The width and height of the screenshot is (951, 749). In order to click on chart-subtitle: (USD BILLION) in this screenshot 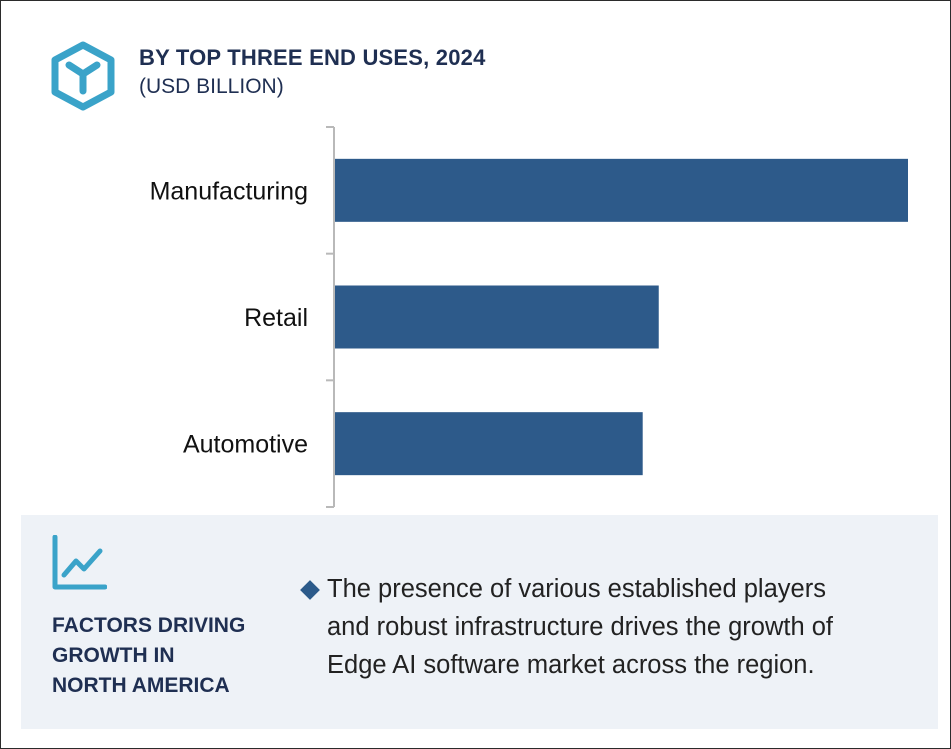, I will do `click(211, 86)`.